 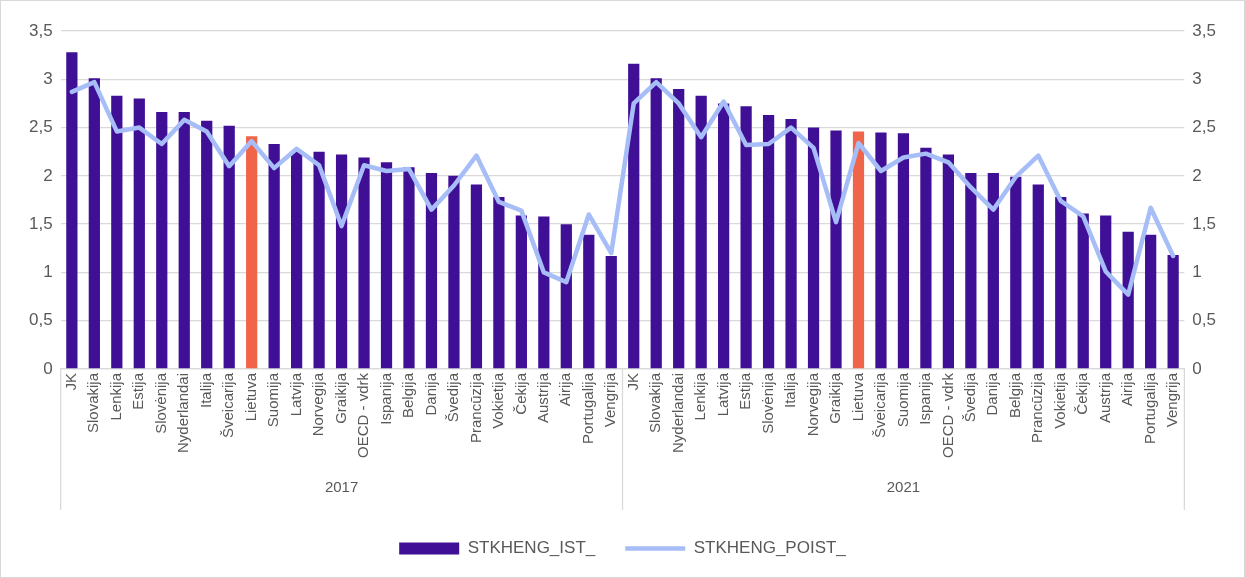 I want to click on x-tick-label: Lenkija, so click(x=700, y=396).